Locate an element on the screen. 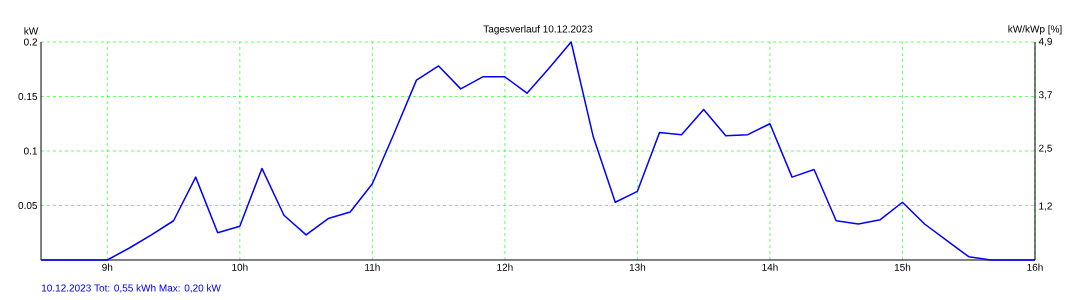 The image size is (1080, 300). x-tick-label: 9h is located at coordinates (107, 267).